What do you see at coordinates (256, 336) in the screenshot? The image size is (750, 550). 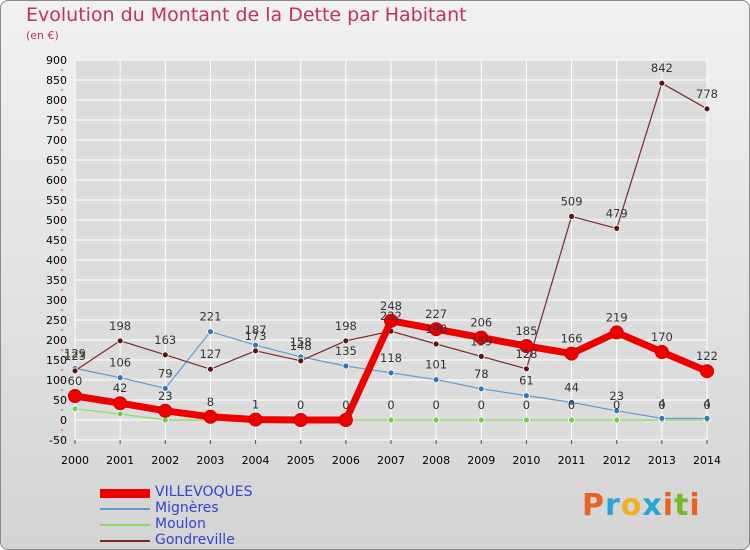 I see `data-label: 173` at bounding box center [256, 336].